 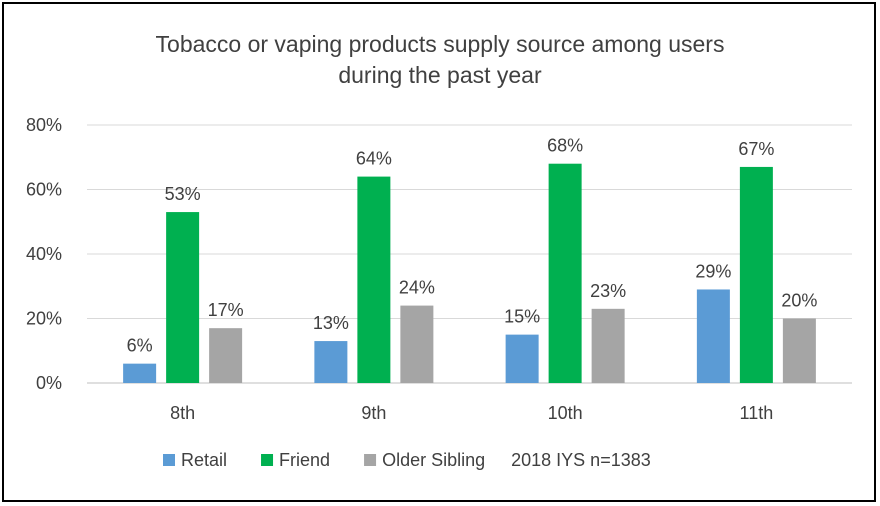 I want to click on data-label-older-sibling-11th: 20%, so click(x=799, y=301).